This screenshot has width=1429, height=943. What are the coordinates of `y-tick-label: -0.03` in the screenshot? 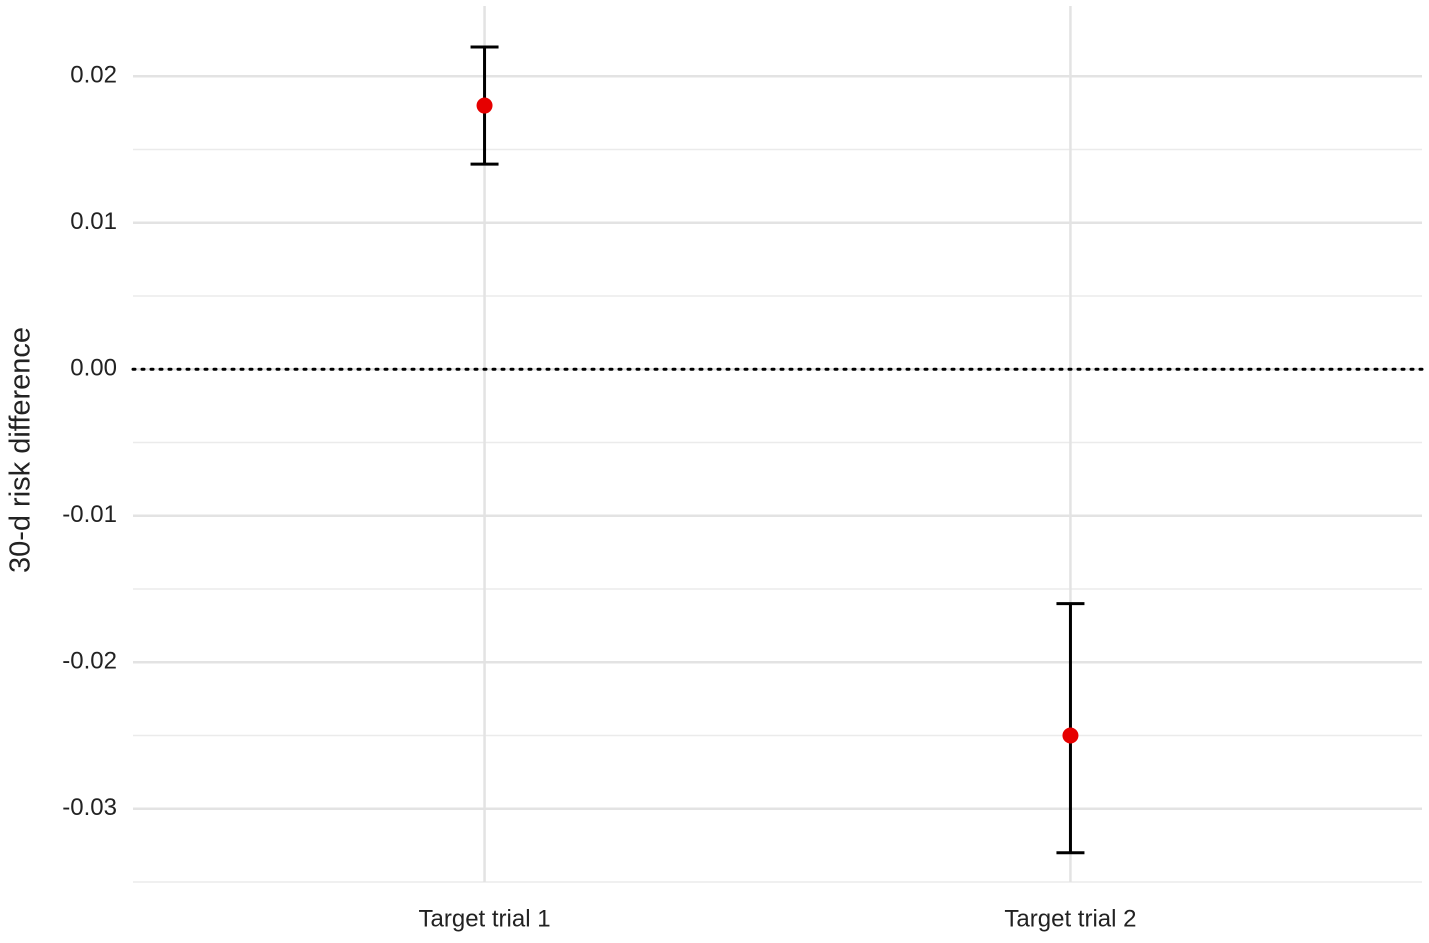 It's located at (89, 807).